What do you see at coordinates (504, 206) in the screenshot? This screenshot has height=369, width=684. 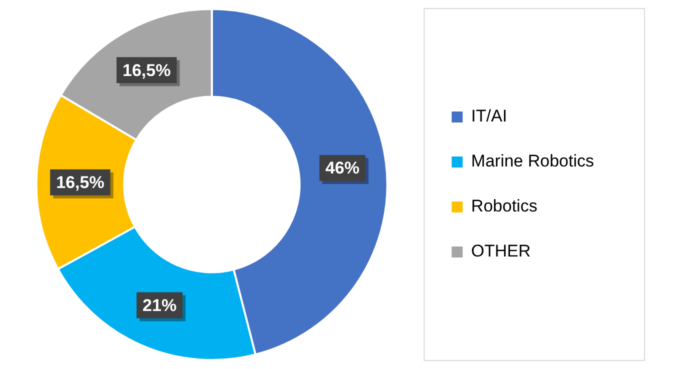 I see `legend-label: Robotics` at bounding box center [504, 206].